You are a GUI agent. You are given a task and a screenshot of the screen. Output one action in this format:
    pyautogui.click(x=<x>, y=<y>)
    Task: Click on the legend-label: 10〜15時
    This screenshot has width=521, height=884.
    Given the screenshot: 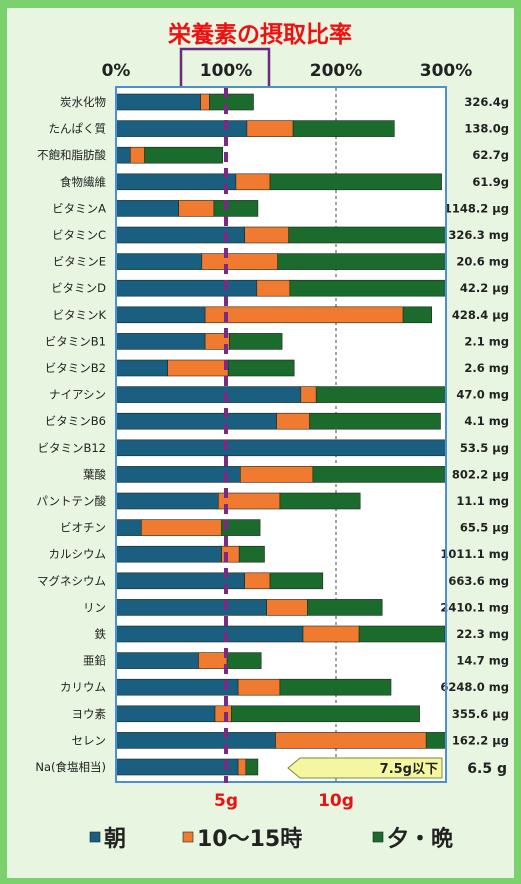 What is the action you would take?
    pyautogui.click(x=249, y=839)
    